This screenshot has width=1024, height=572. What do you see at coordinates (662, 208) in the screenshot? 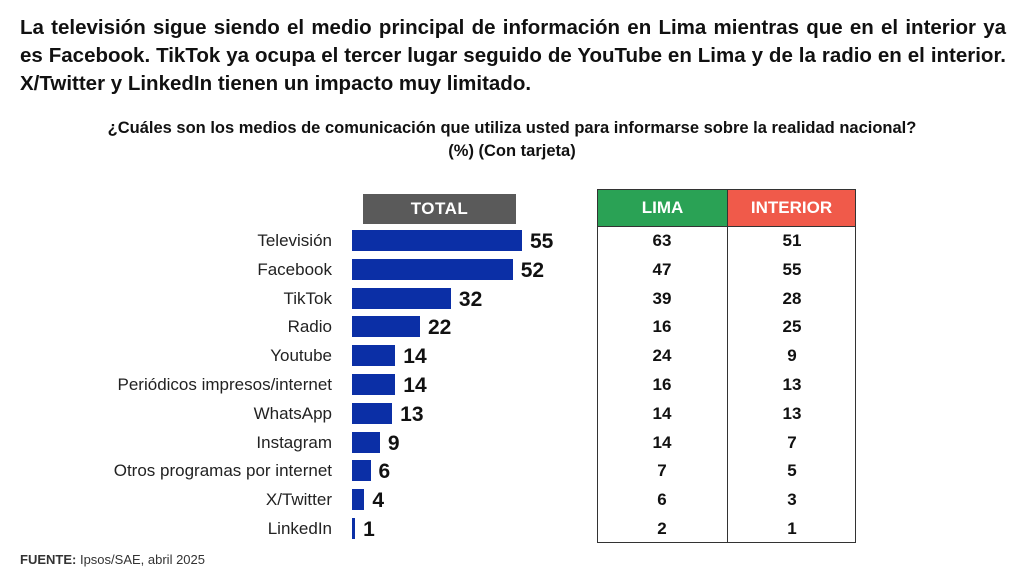
I see `lima-header: LIMA` at bounding box center [662, 208].